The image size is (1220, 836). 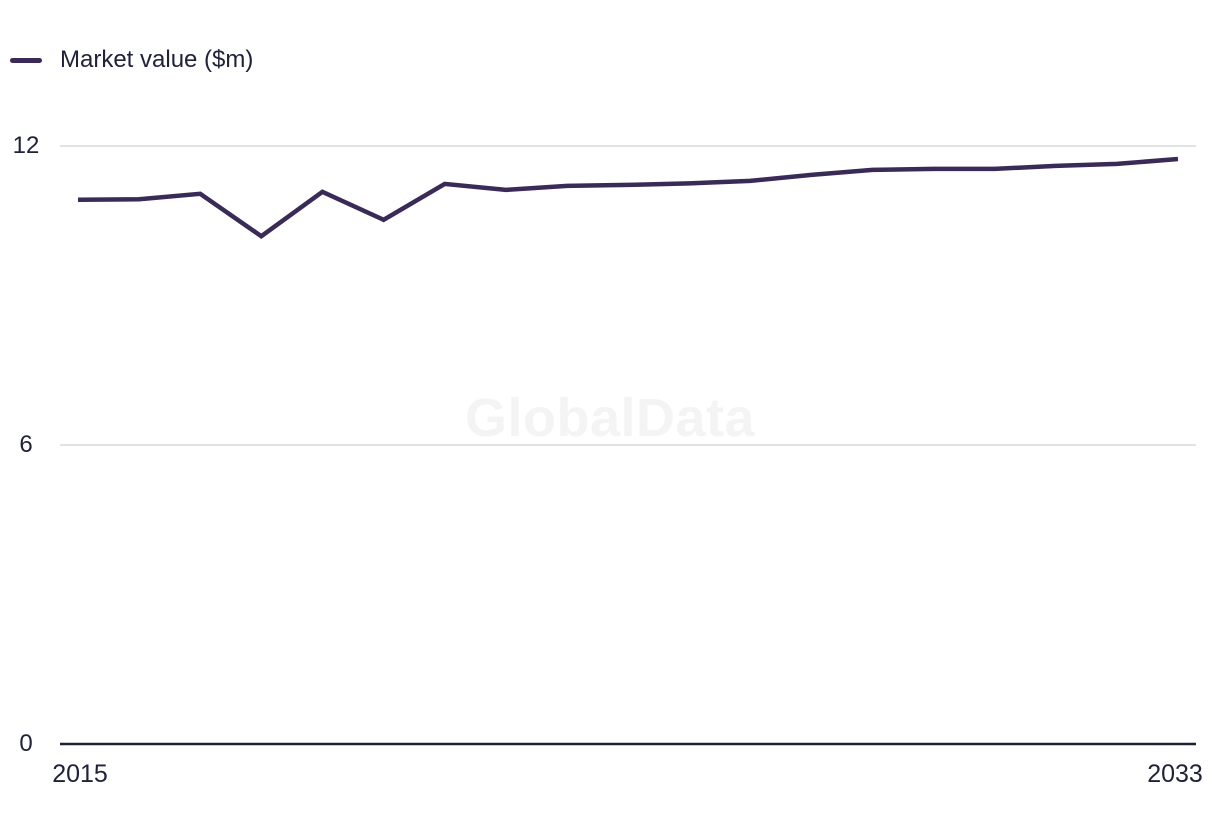 I want to click on legend-item-market-value: Market value ($m), so click(x=131, y=60).